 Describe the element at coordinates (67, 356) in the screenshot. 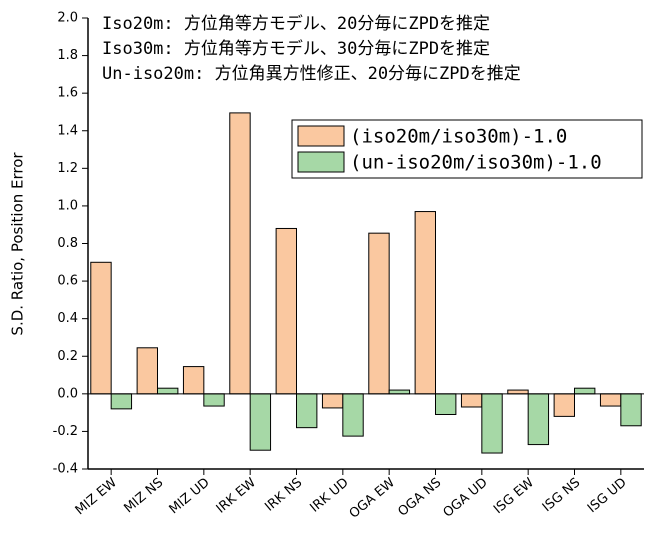

I see `y-tick-label: 0.2` at that location.